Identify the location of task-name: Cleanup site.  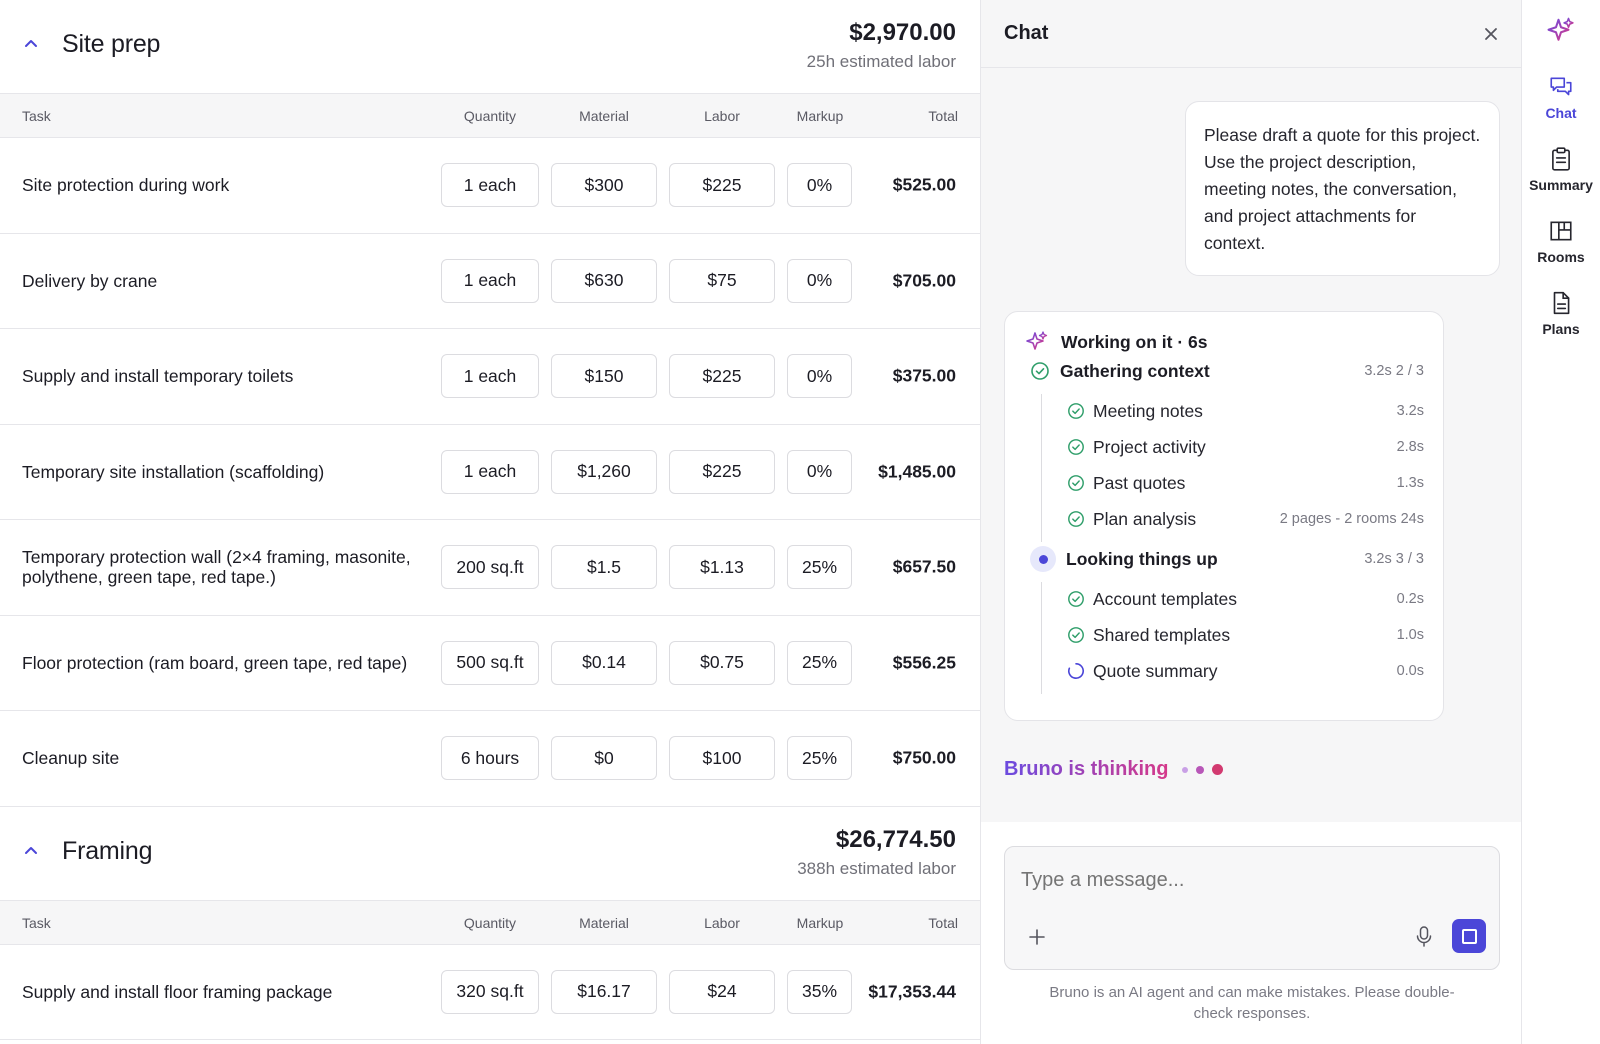
(71, 758).